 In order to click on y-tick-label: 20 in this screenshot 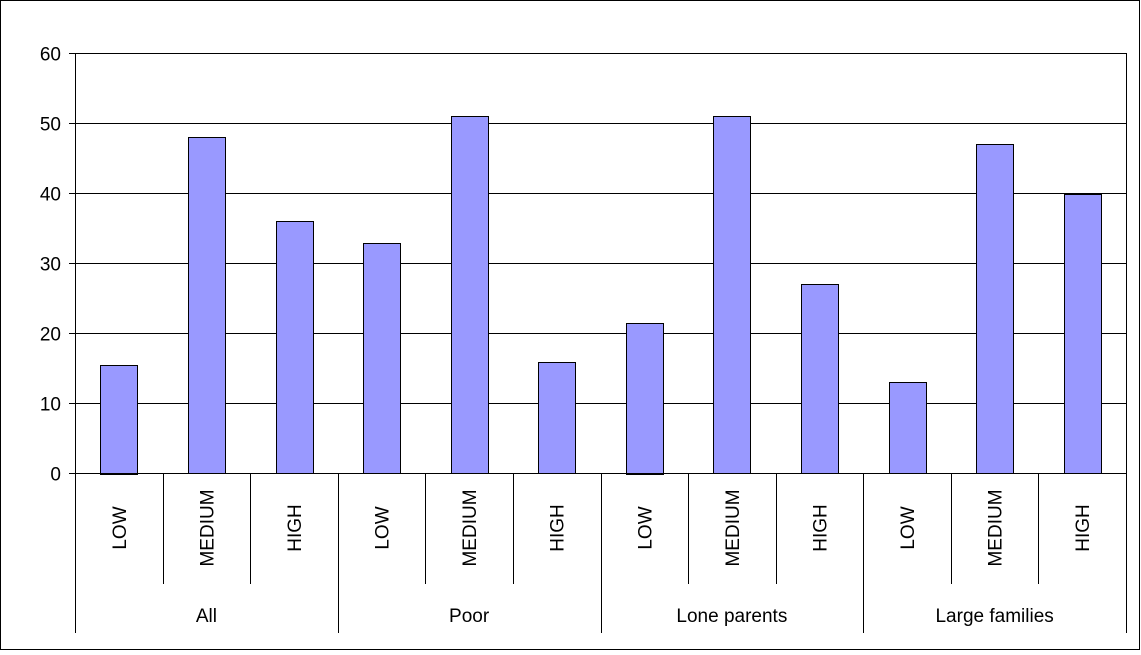, I will do `click(50, 335)`.